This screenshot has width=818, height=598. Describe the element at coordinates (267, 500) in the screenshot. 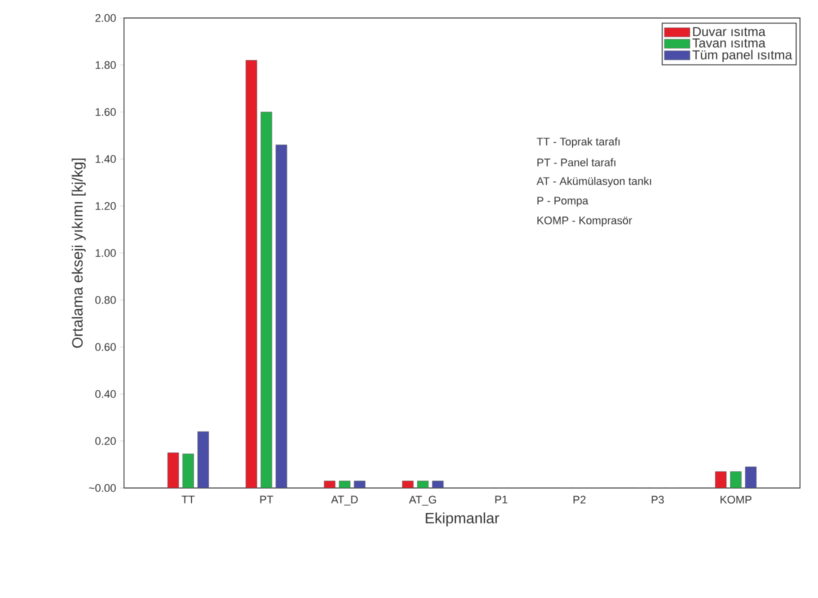

I see `x-tick-label: PT` at that location.